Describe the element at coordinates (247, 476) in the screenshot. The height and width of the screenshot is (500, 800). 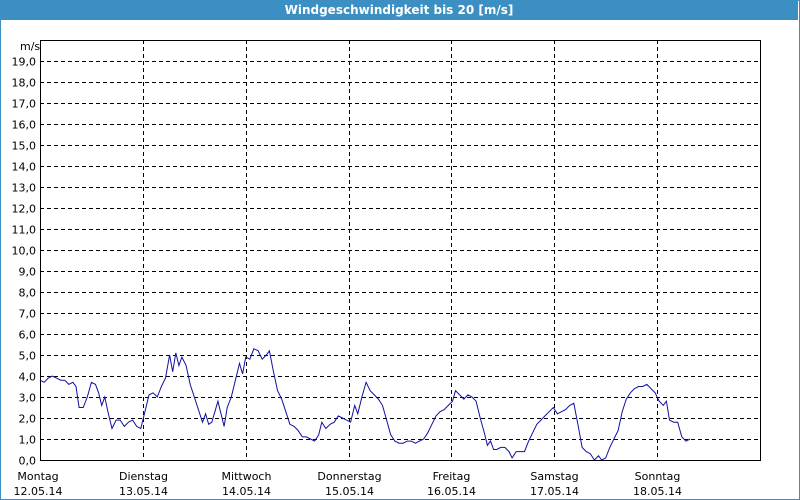
I see `x-tick-day: Mittwoch` at that location.